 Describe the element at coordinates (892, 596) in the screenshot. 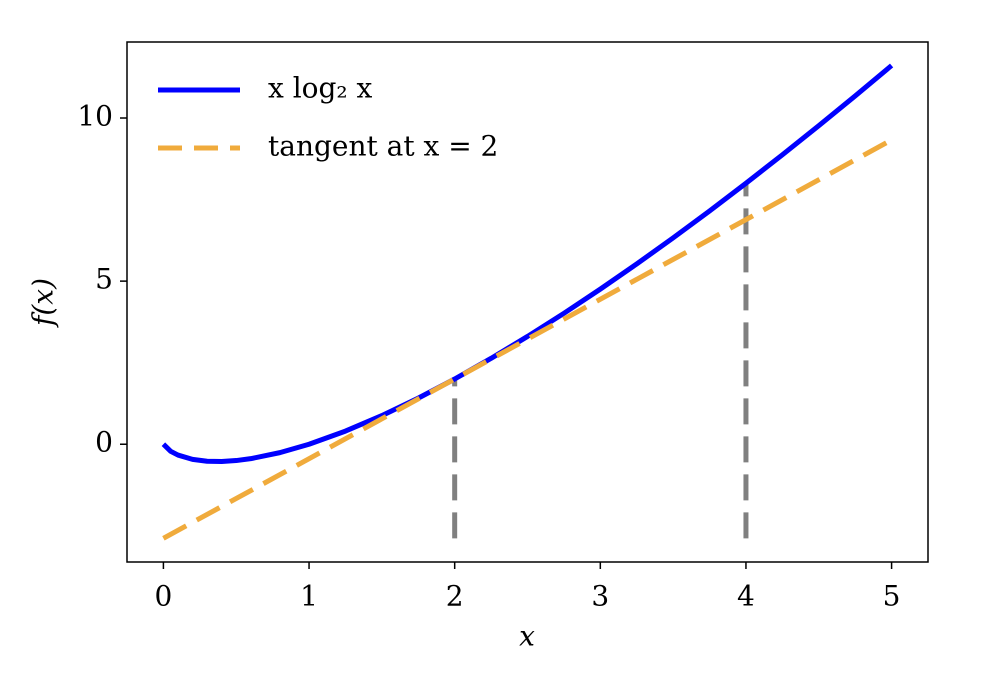

I see `x-tick-label: 5` at that location.